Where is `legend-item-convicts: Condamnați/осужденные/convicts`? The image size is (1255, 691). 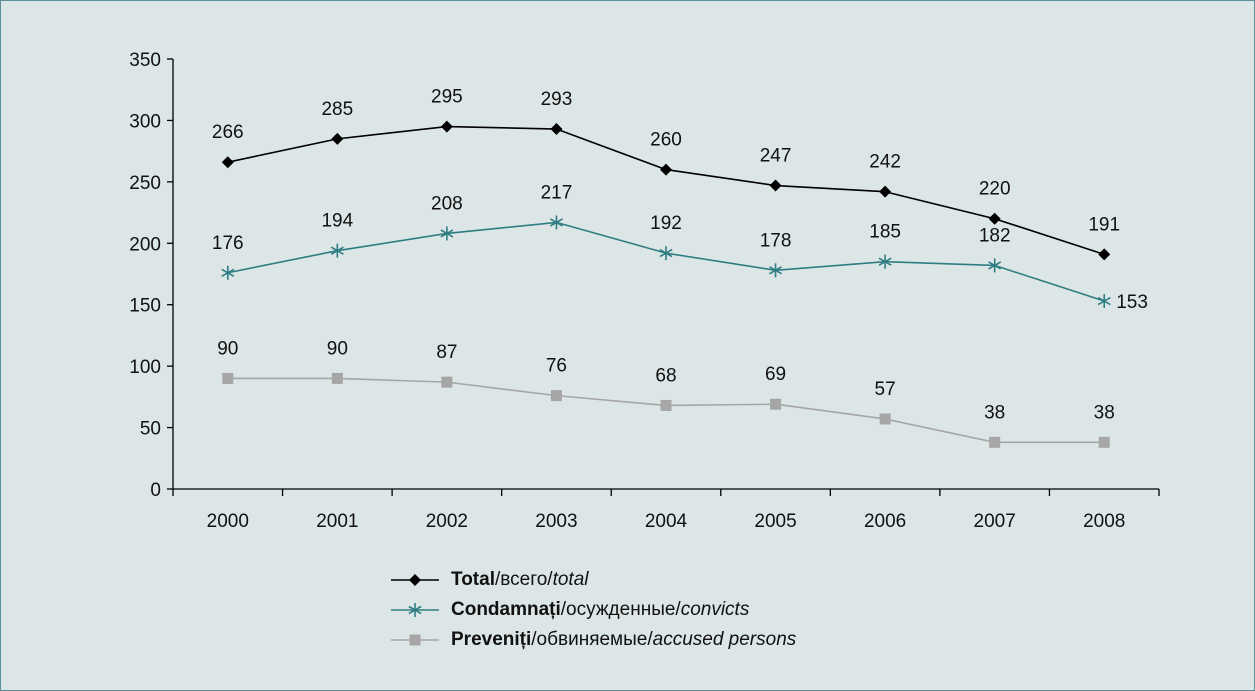 legend-item-convicts: Condamnați/осужденные/convicts is located at coordinates (592, 610).